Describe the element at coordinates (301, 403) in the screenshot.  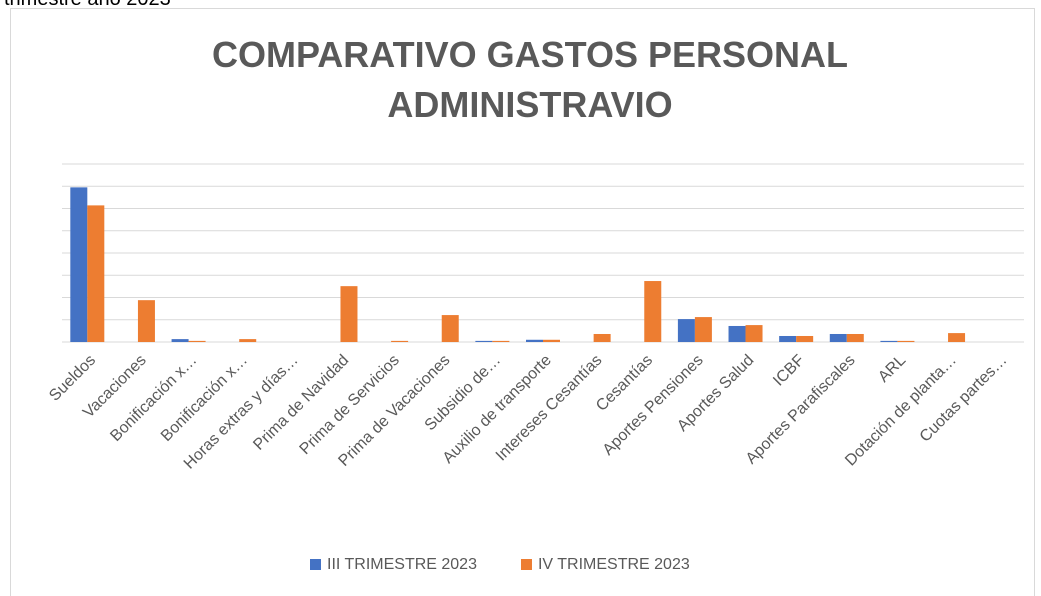
I see `x-tick-label: Prima de Navidad` at that location.